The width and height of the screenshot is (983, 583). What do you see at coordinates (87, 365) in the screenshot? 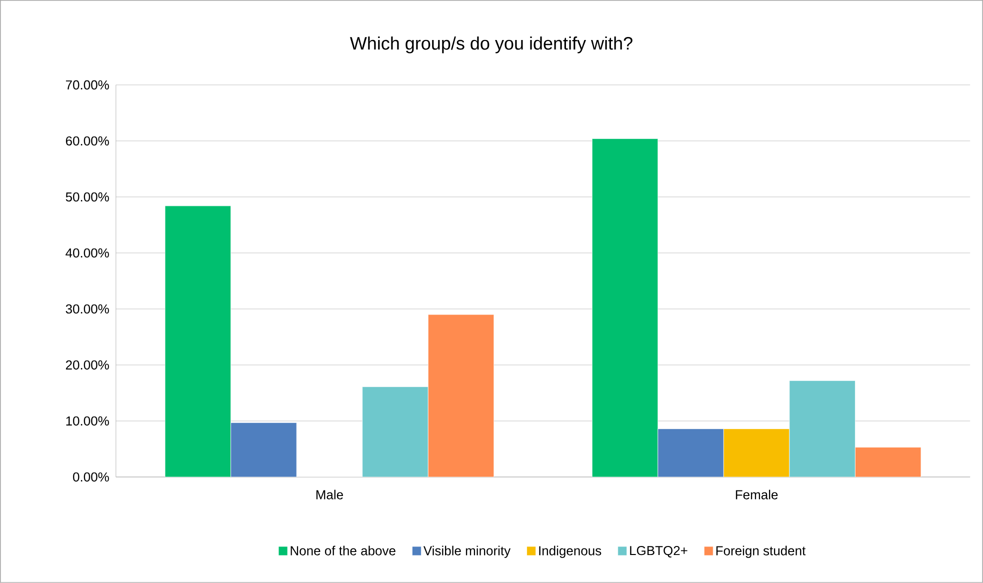
I see `y-tick-label: 20.00%` at bounding box center [87, 365].